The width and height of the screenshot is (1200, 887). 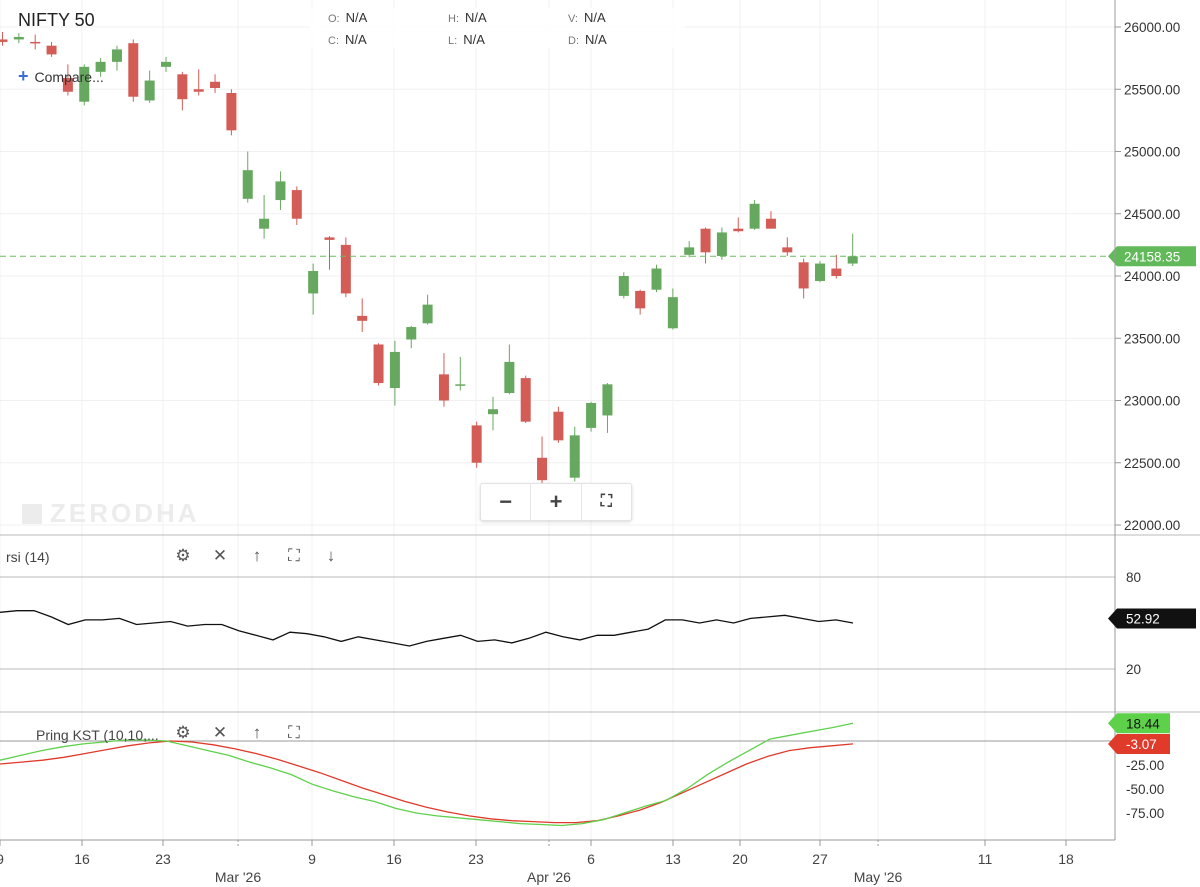 What do you see at coordinates (1145, 789) in the screenshot?
I see `kst-axis-label: -50.00` at bounding box center [1145, 789].